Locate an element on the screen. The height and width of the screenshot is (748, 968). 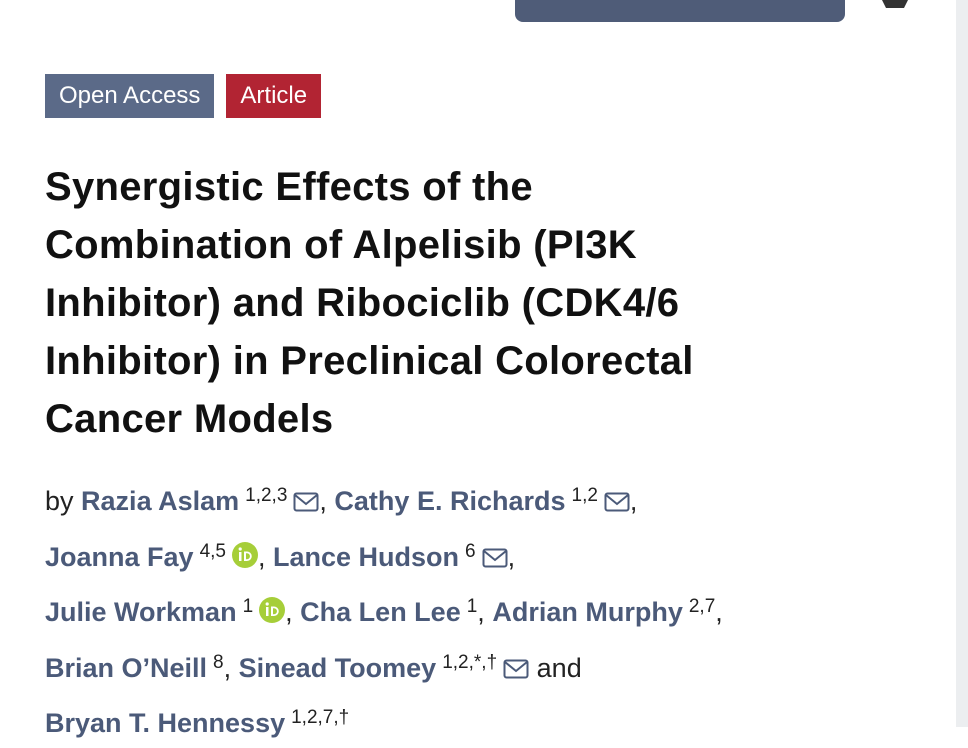
title-line: Inhibitor) and Ribociclib (CDK4/6 is located at coordinates (362, 303).